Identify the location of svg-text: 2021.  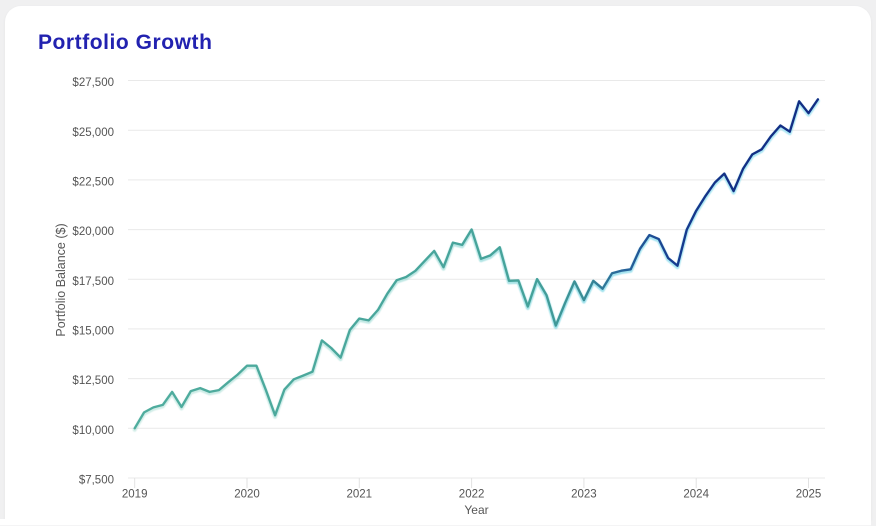
(360, 495).